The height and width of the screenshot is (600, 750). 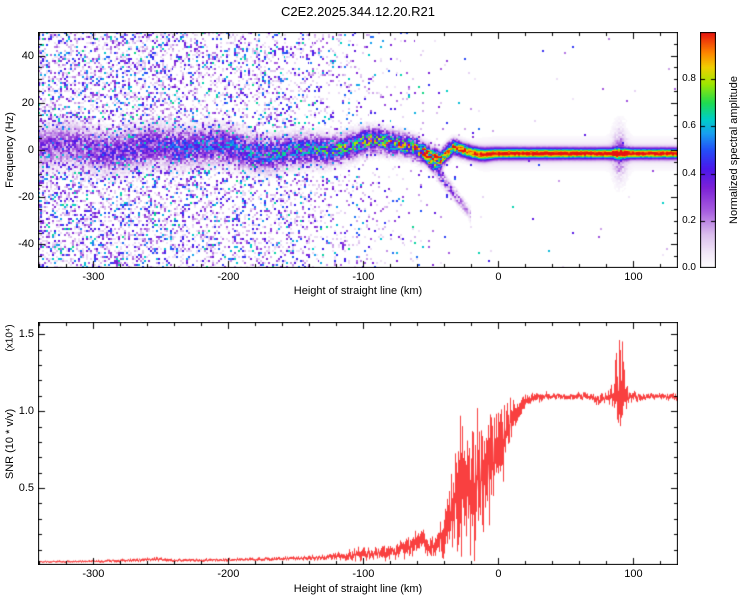 I want to click on snr-y-tick-label: 1.0, so click(x=26, y=411).